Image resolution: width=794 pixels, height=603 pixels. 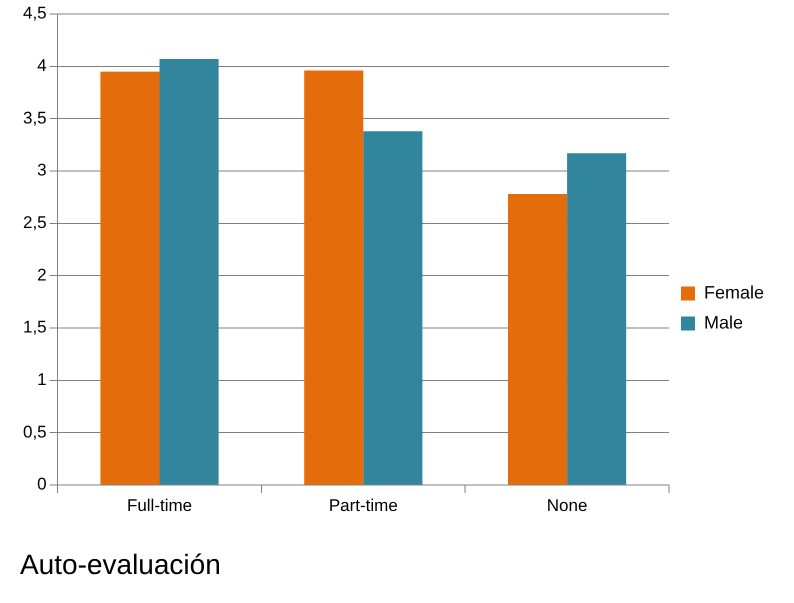 What do you see at coordinates (34, 432) in the screenshot?
I see `y-tick-label: 0,5` at bounding box center [34, 432].